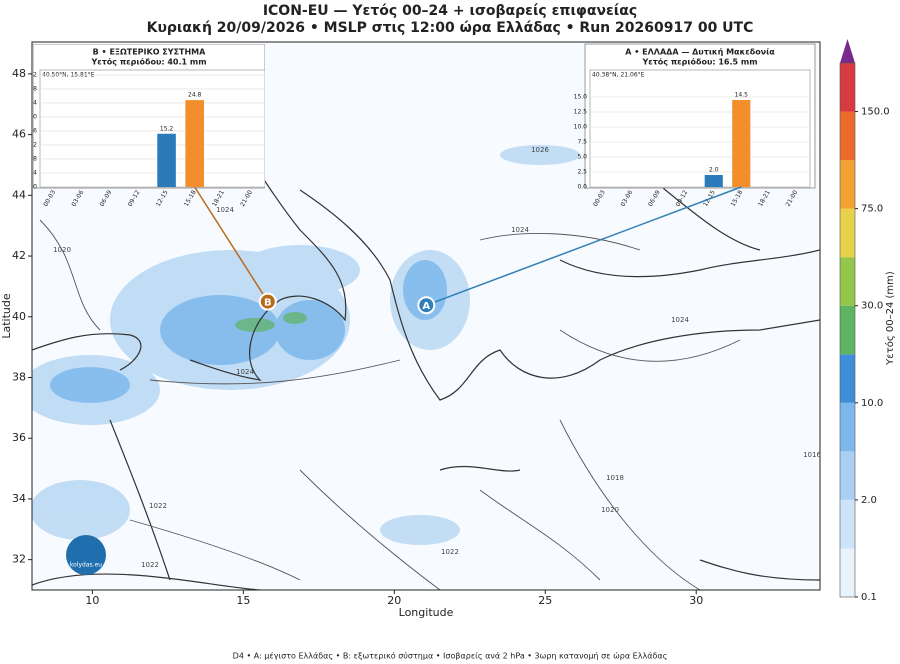 The width and height of the screenshot is (900, 664). Describe the element at coordinates (35, 158) in the screenshot. I see `inset-y-tick-label: 8` at that location.